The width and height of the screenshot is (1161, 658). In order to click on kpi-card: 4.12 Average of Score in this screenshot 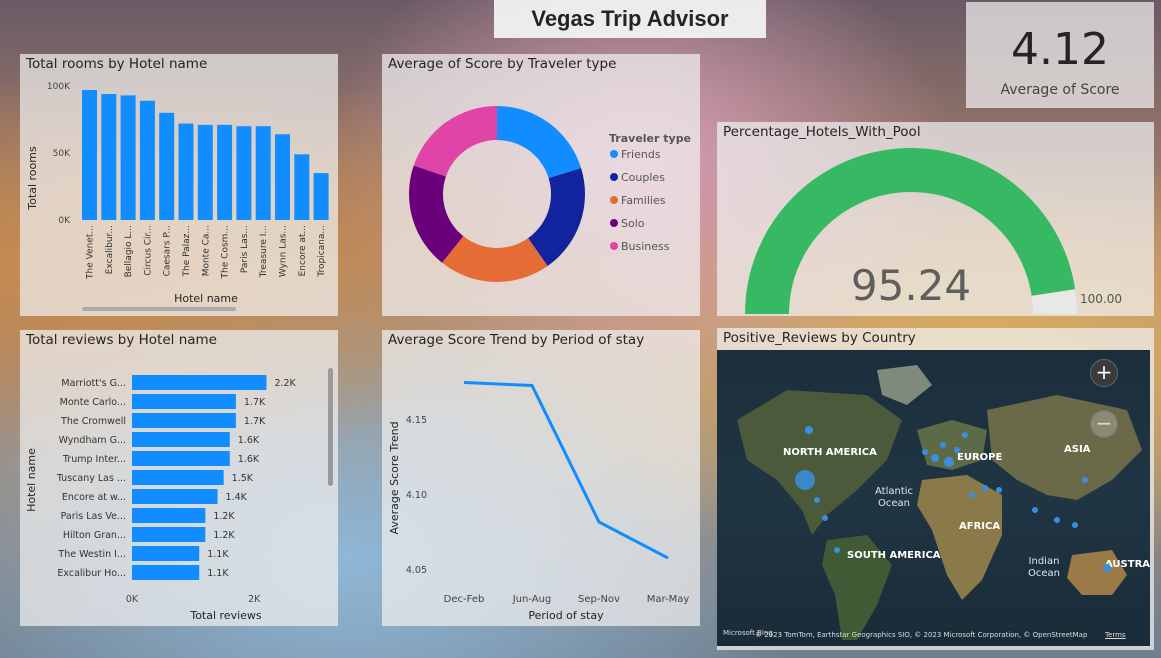, I will do `click(1060, 55)`.